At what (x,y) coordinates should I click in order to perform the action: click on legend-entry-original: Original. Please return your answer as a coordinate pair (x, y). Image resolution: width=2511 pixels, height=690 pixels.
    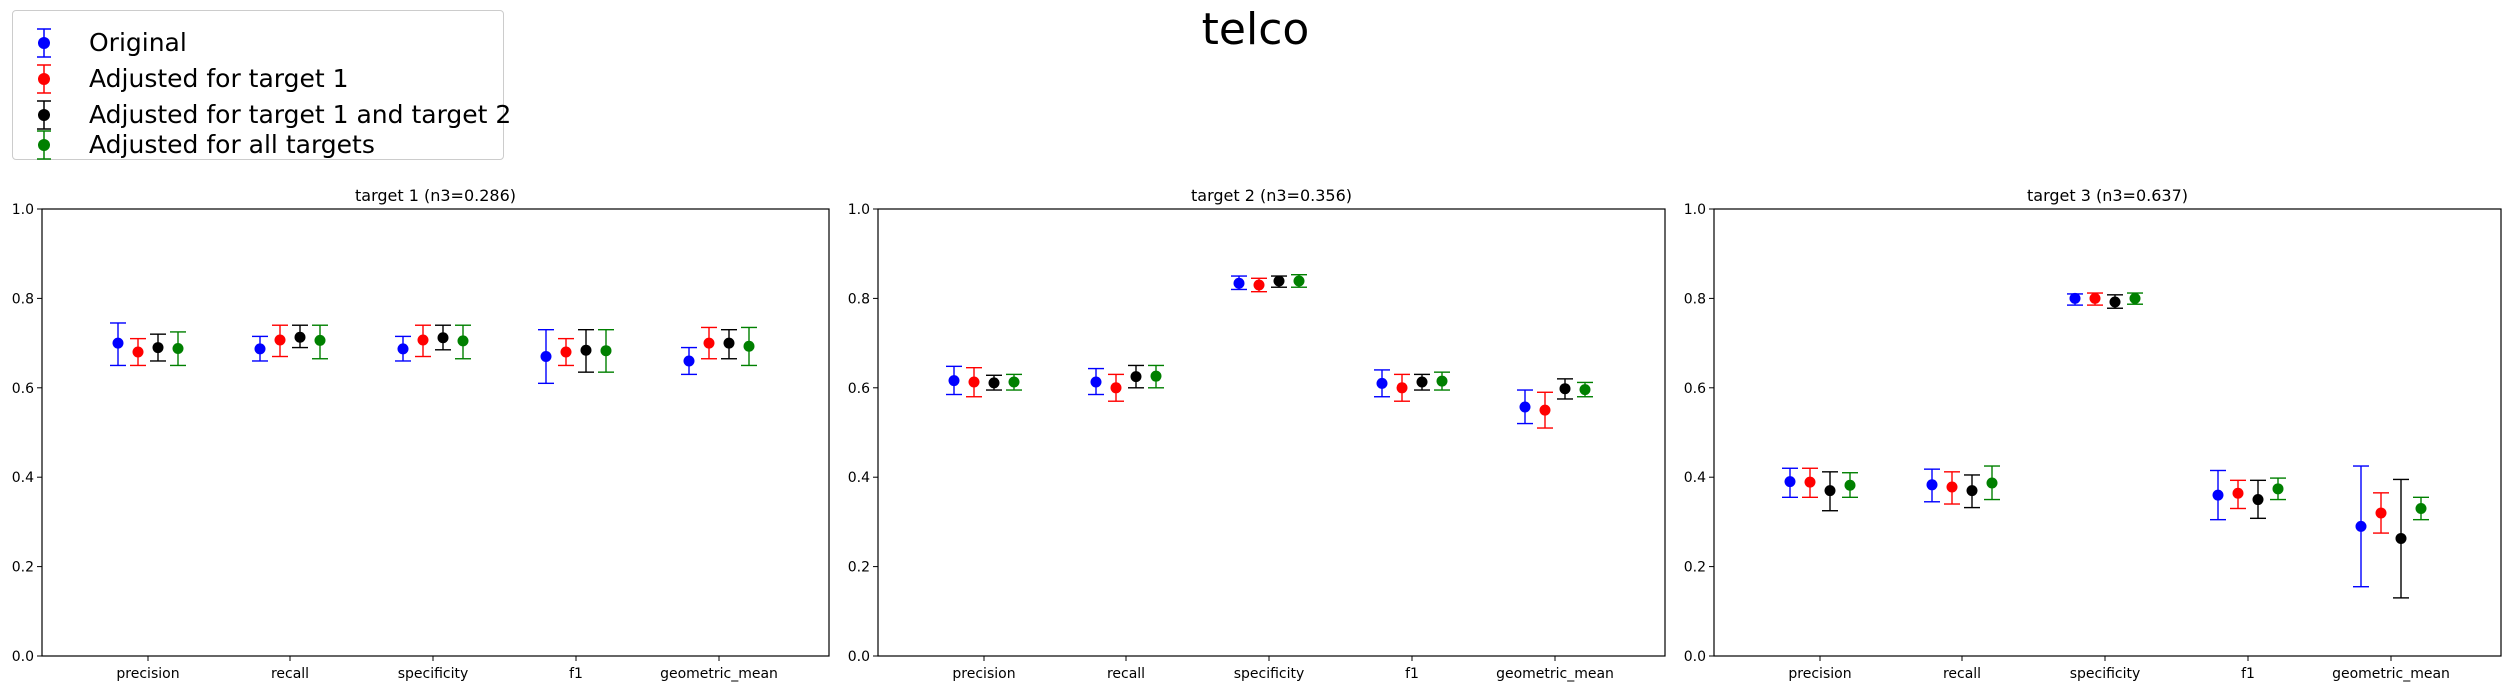
    Looking at the image, I should click on (258, 43).